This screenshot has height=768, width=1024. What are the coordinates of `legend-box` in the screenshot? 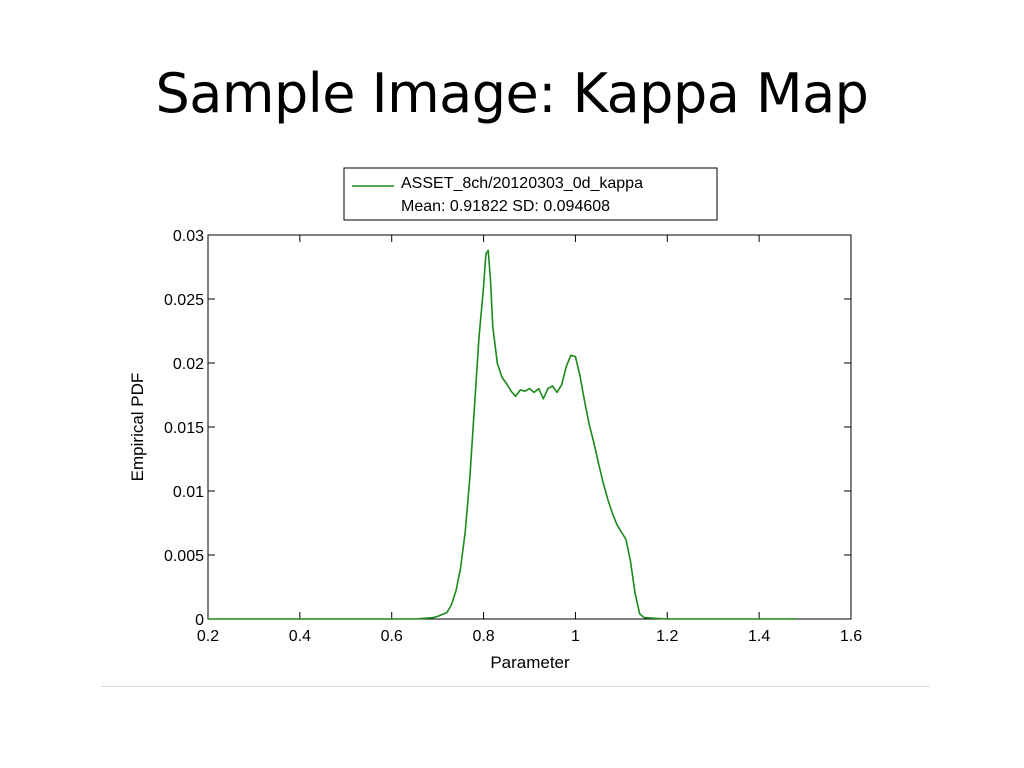 It's located at (530, 194).